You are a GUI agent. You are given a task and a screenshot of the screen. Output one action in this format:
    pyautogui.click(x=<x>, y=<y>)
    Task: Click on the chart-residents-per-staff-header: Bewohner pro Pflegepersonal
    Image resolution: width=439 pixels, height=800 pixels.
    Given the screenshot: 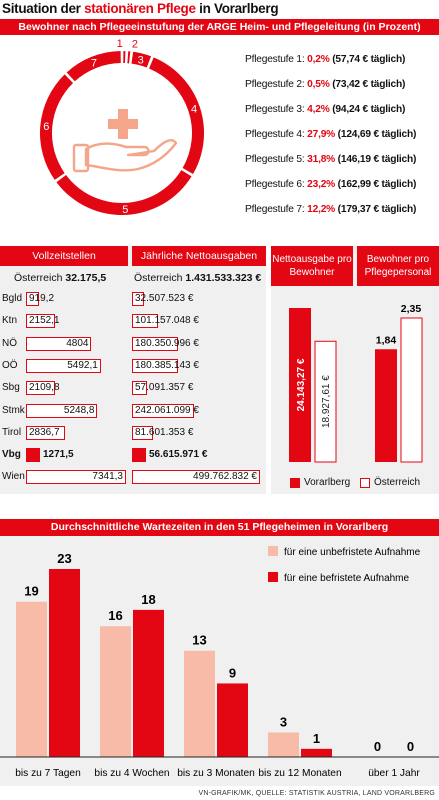 What is the action you would take?
    pyautogui.click(x=398, y=266)
    